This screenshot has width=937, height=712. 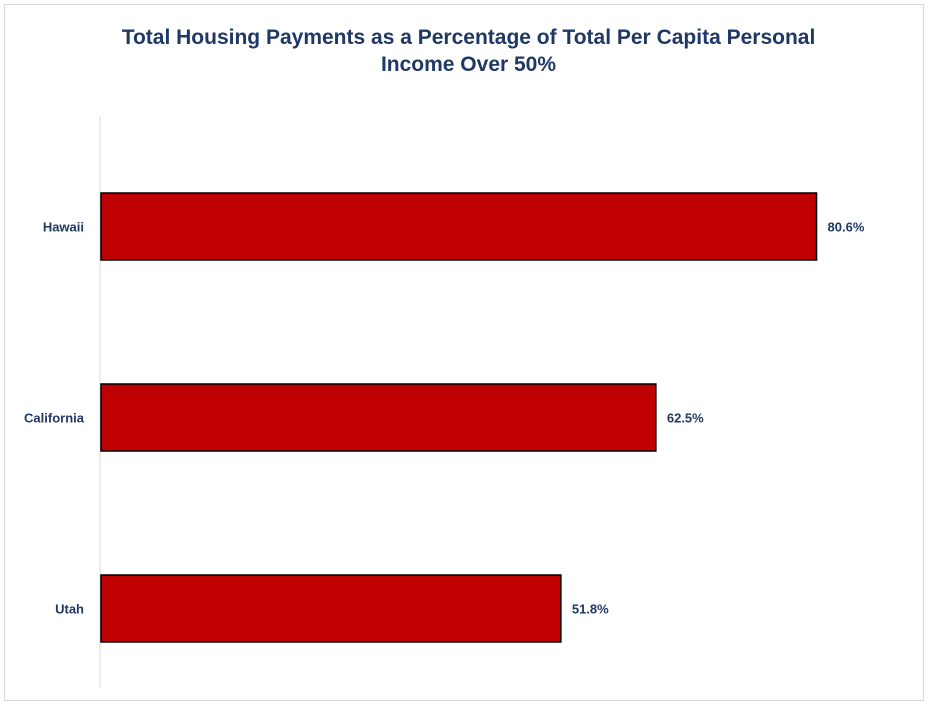 I want to click on data-label-hawaii: 80.6%, so click(x=846, y=227).